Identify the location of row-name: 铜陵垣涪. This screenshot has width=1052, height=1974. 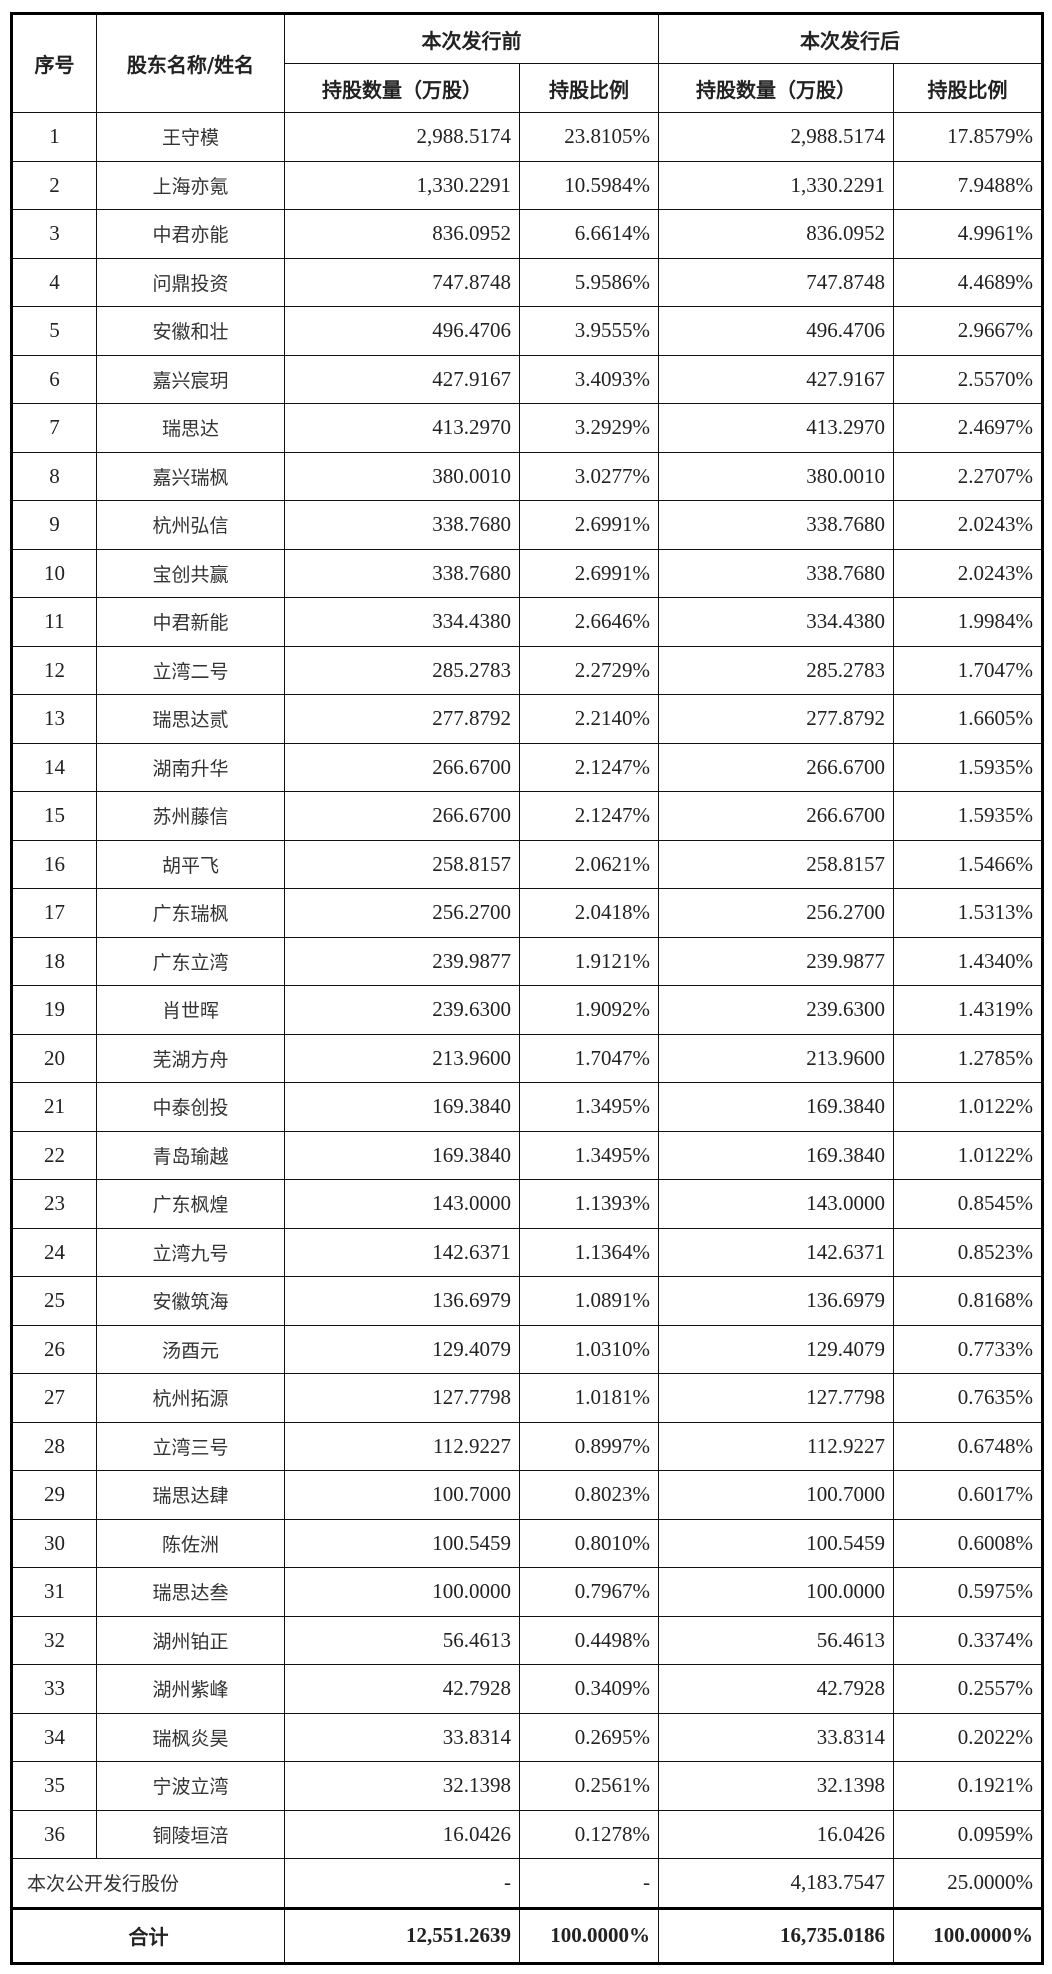
(190, 1834).